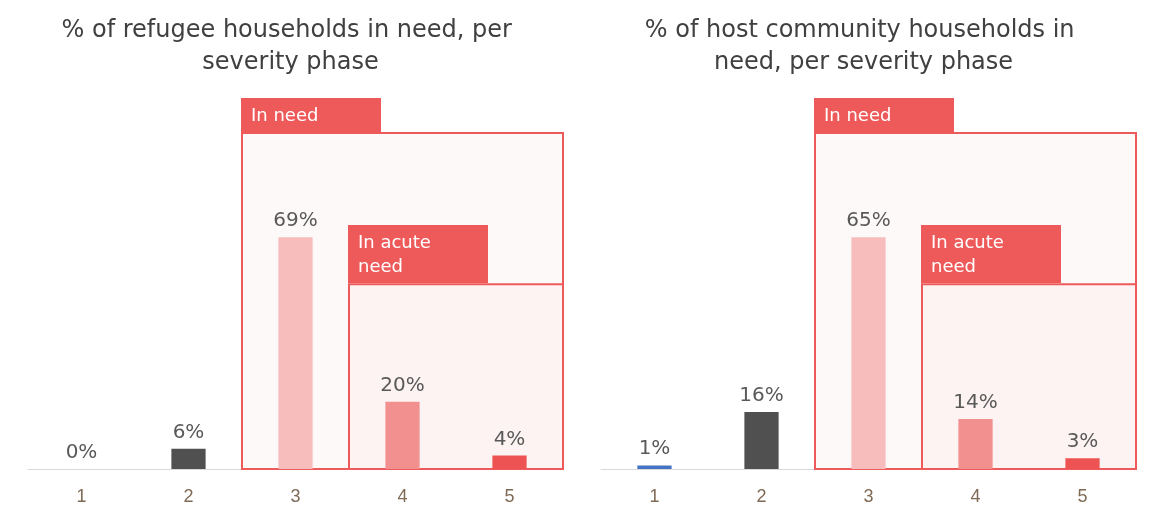  What do you see at coordinates (290, 45) in the screenshot?
I see `chart-title: % of refugee households in need, per severity phase` at bounding box center [290, 45].